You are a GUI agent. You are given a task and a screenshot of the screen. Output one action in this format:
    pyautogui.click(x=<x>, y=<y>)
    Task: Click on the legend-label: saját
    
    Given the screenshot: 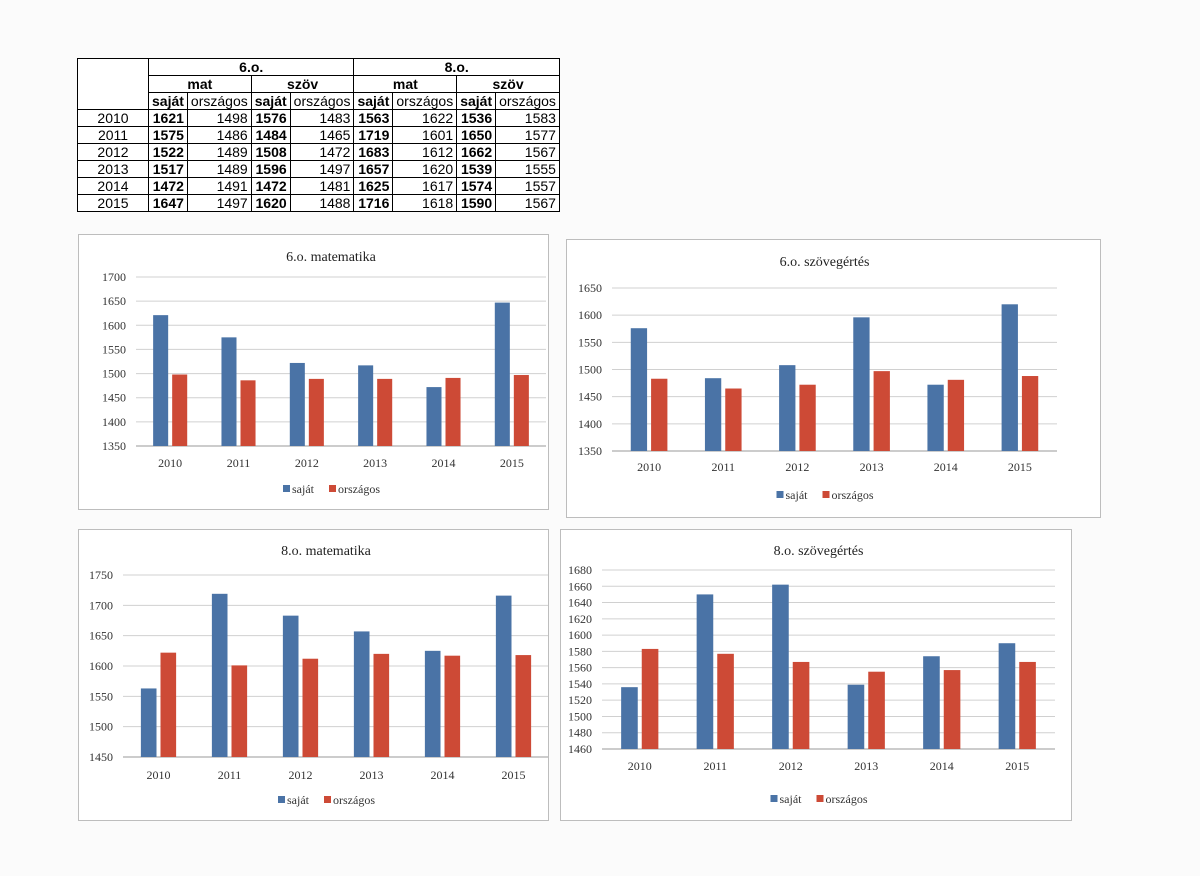 What is the action you would take?
    pyautogui.click(x=797, y=495)
    